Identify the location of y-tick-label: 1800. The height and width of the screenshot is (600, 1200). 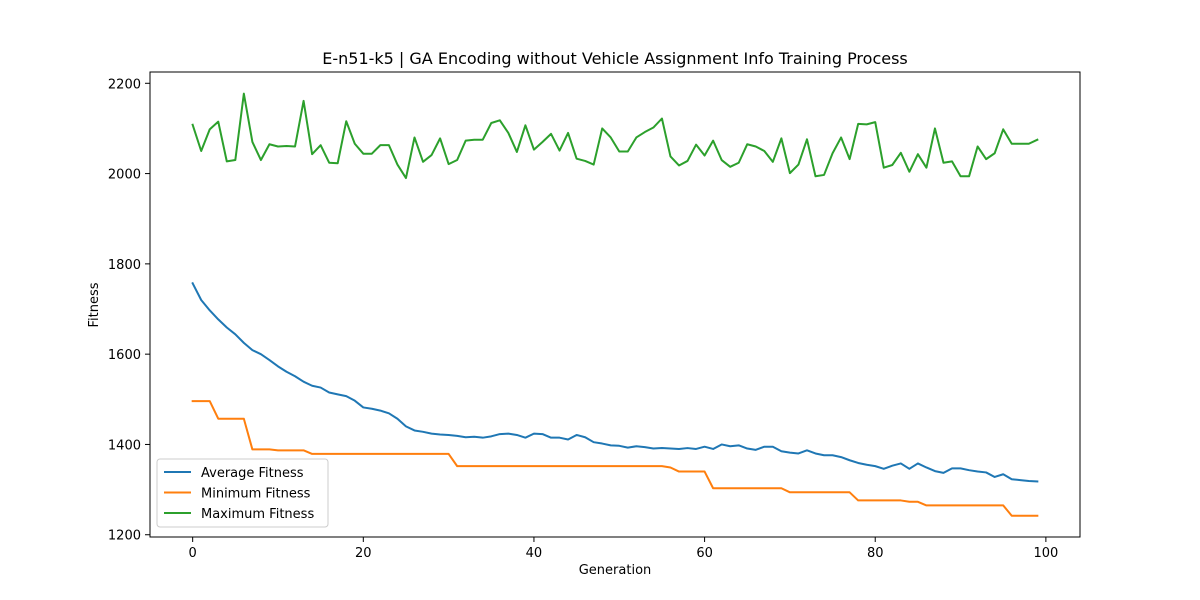
(124, 265).